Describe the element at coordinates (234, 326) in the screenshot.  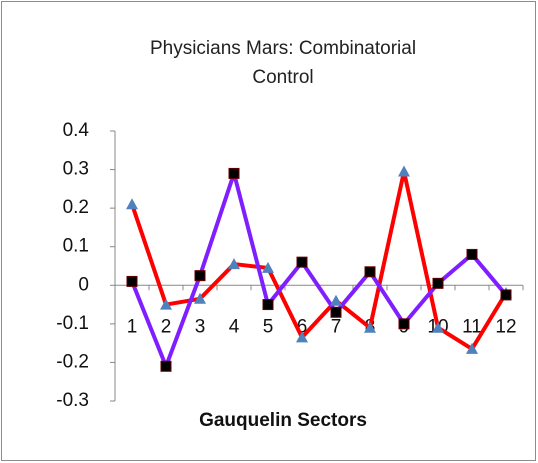
I see `x-tick-label: 4` at that location.